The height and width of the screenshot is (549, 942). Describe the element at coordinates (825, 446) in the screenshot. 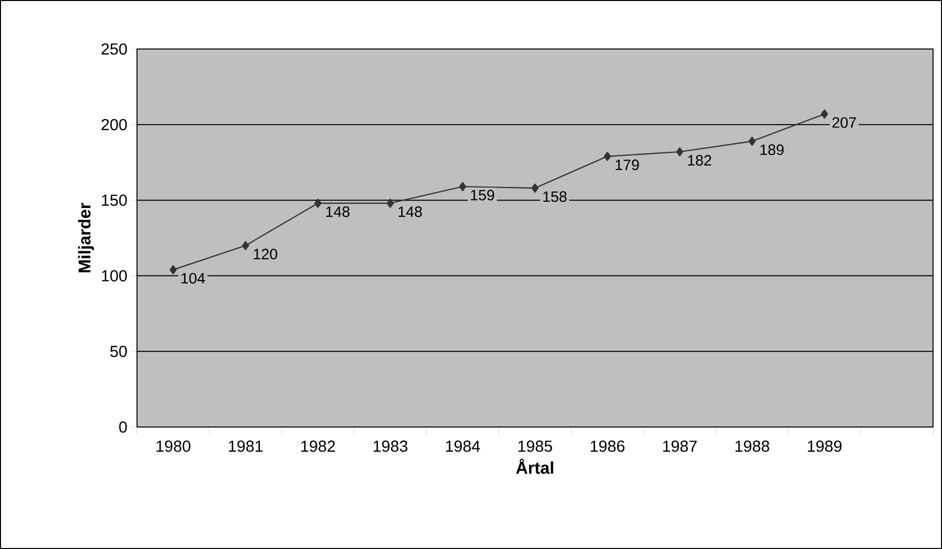

I see `x-tick-label: 1989` at that location.